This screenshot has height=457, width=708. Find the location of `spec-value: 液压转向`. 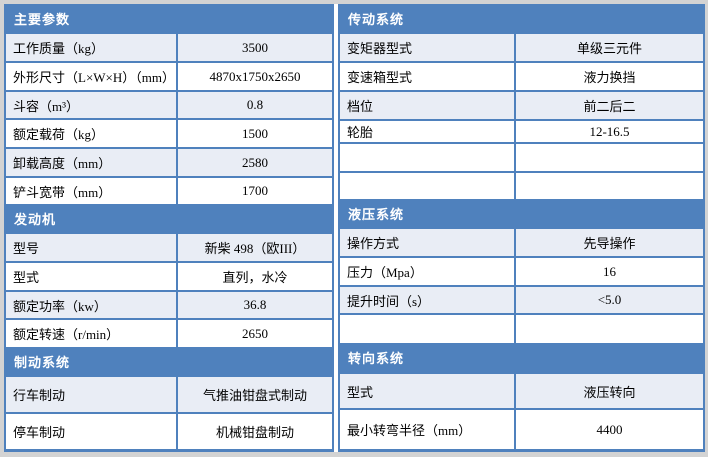

spec-value: 液压转向 is located at coordinates (609, 392).